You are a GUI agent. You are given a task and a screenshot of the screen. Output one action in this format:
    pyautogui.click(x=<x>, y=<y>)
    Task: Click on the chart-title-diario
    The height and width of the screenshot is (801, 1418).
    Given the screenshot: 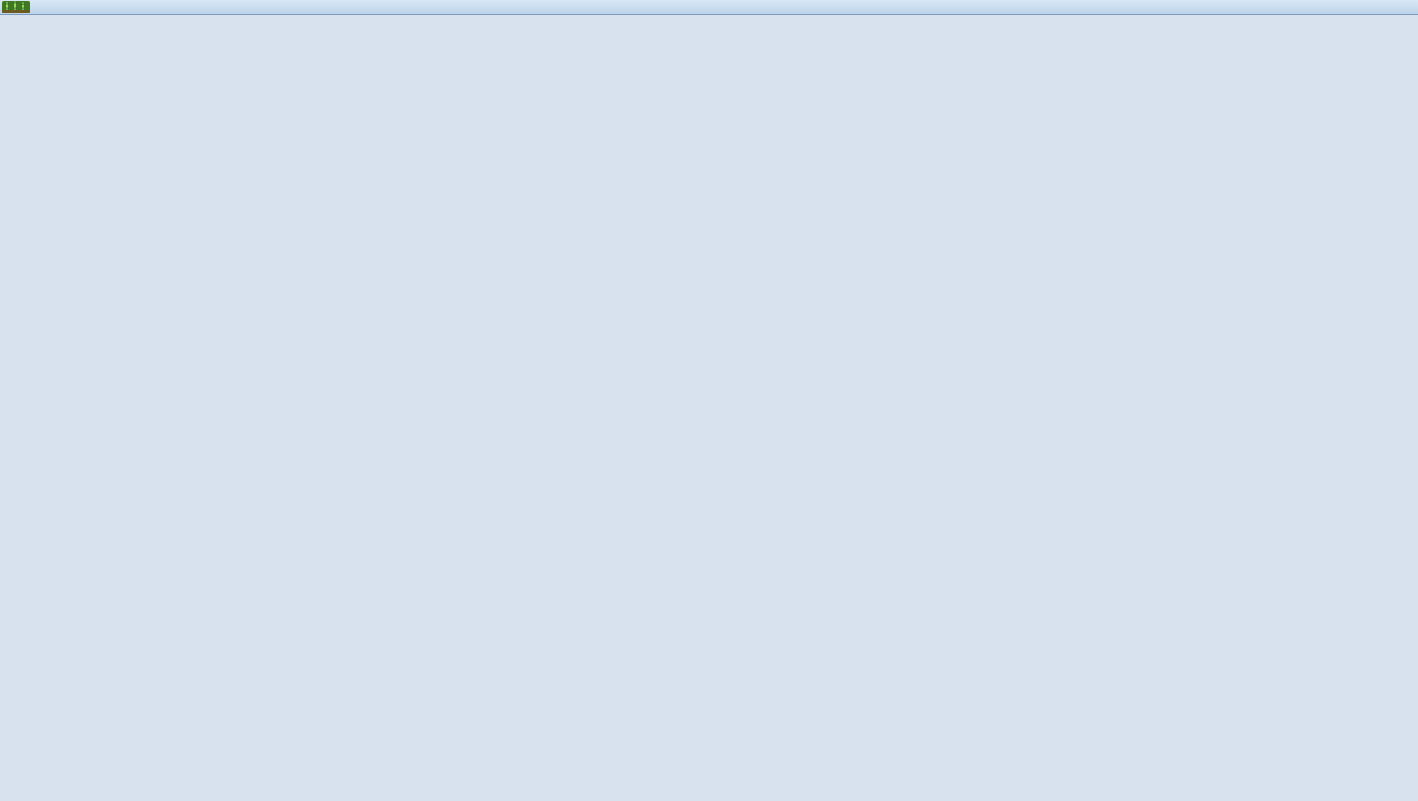 What is the action you would take?
    pyautogui.click(x=1060, y=21)
    